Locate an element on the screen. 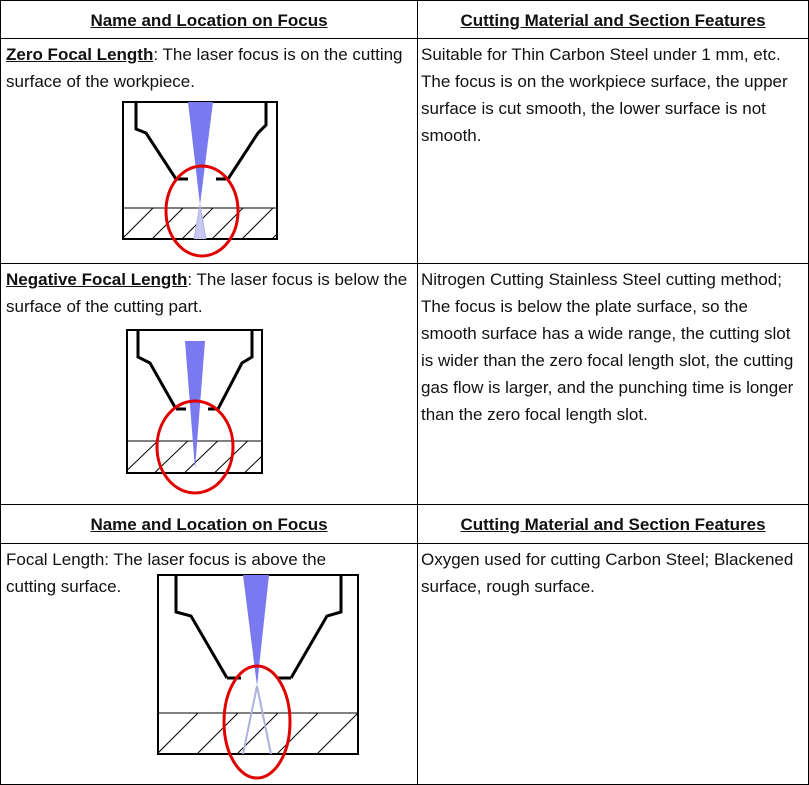 This screenshot has width=809, height=785. table-border-left is located at coordinates (0, 392).